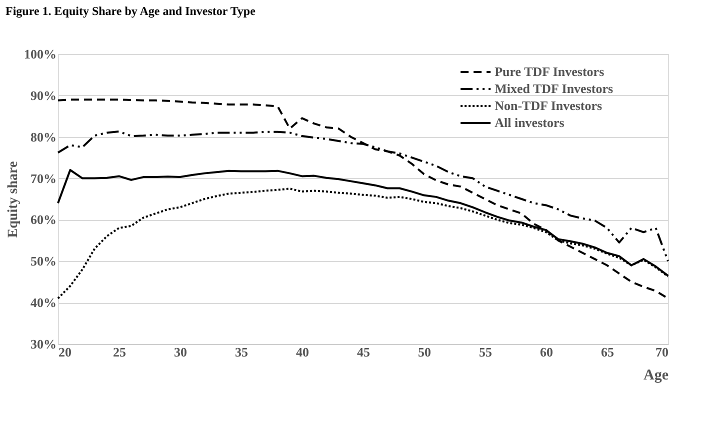 The width and height of the screenshot is (717, 441). Describe the element at coordinates (43, 302) in the screenshot. I see `y-tick-label: 40%` at that location.